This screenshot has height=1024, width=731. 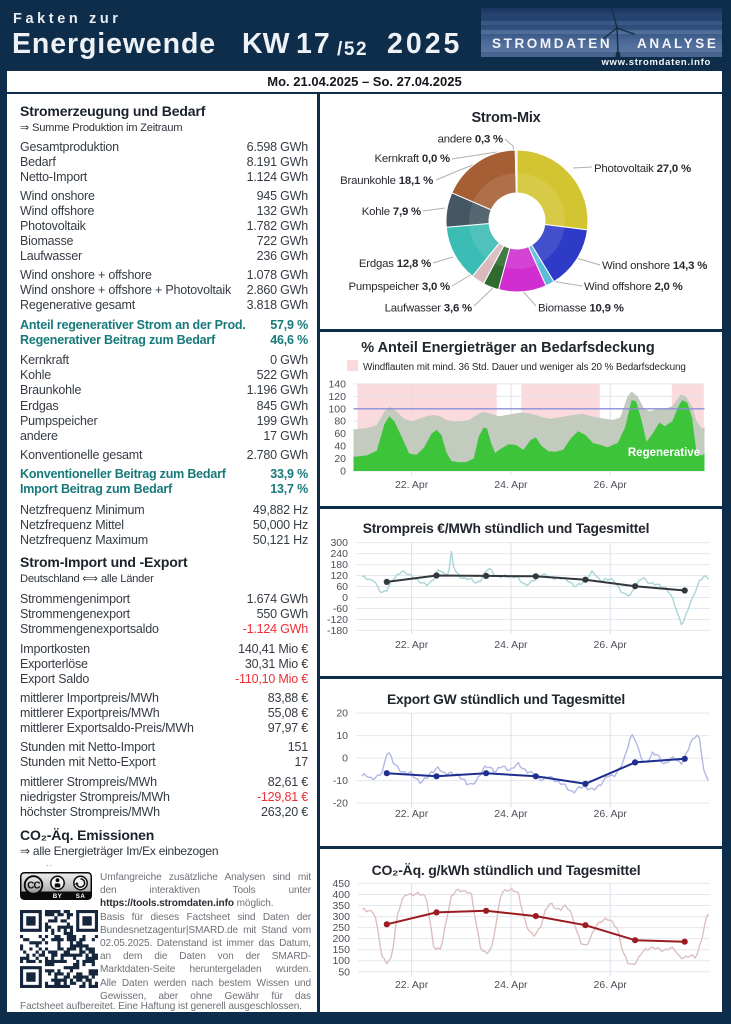 I want to click on svg-text: 140, so click(x=337, y=384).